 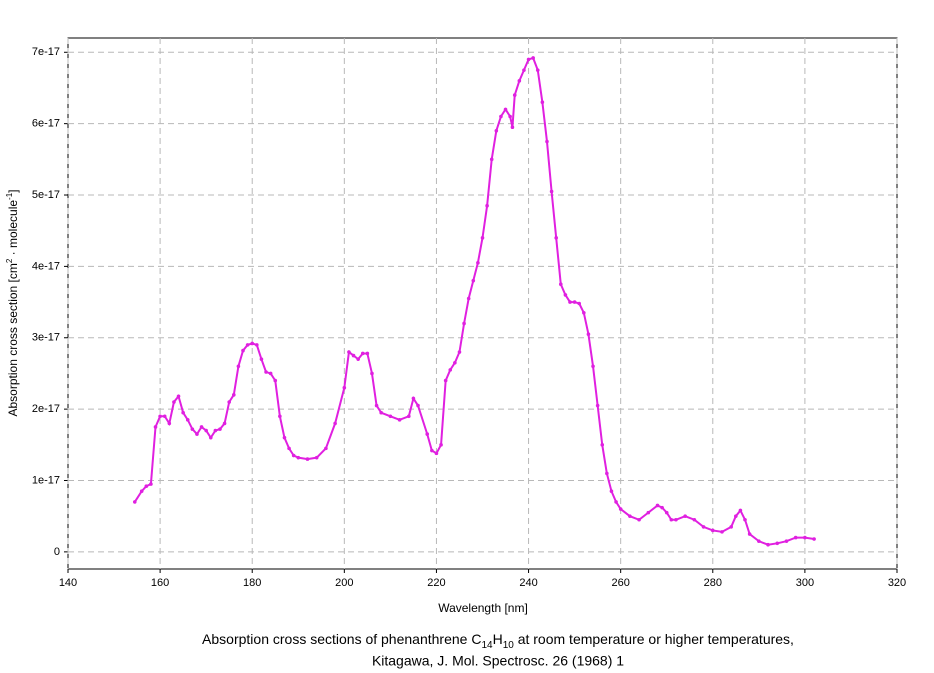 I want to click on x-axis-label: Wavelength [nm], so click(x=483, y=608).